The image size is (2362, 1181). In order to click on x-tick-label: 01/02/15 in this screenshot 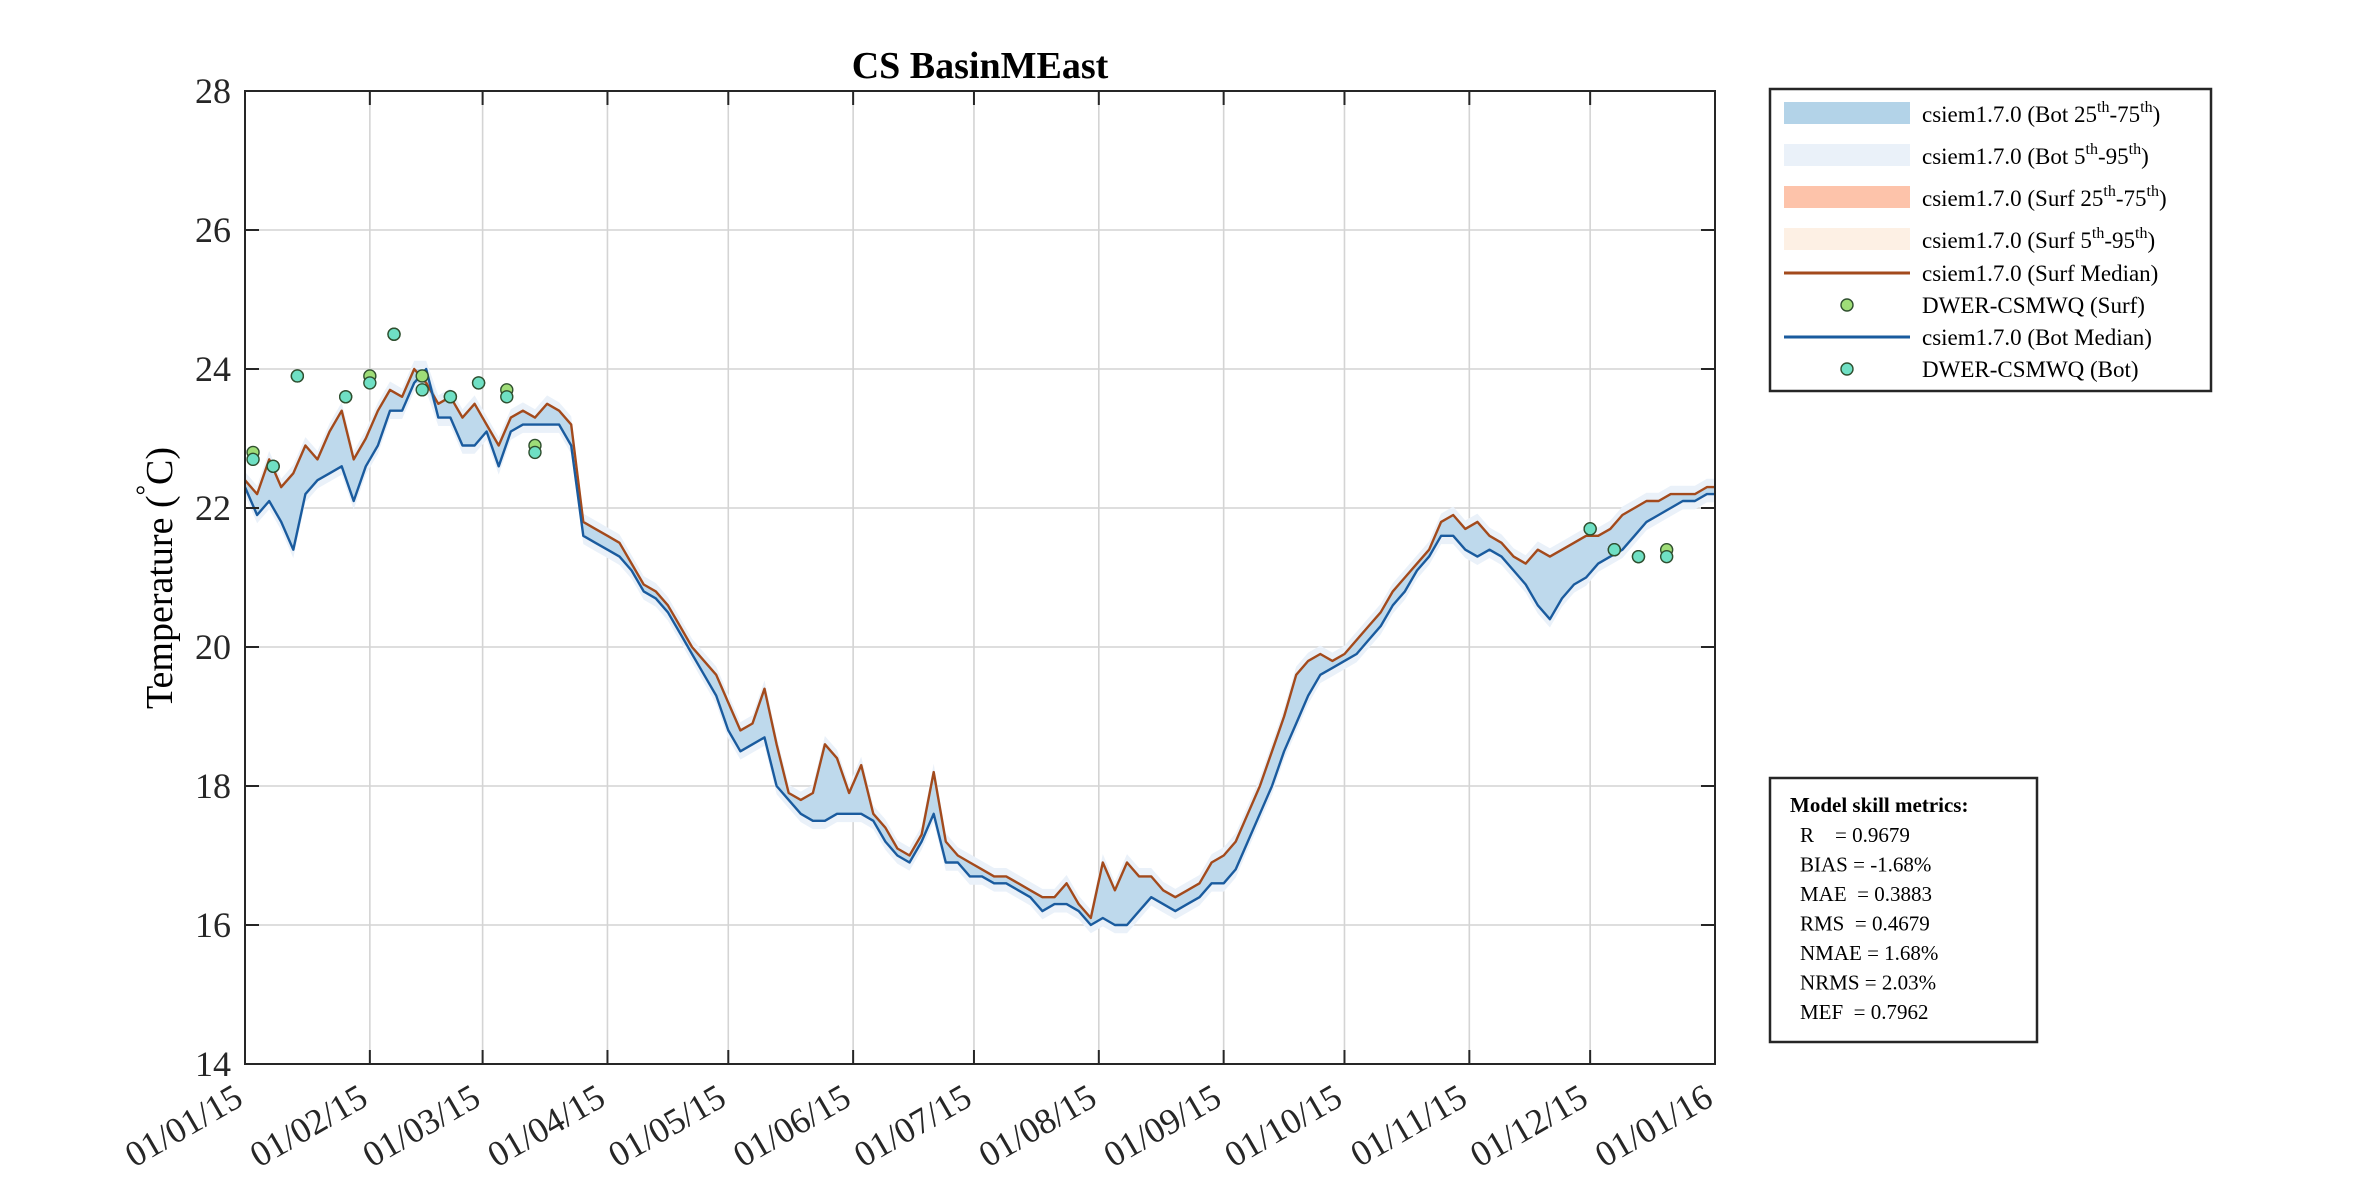, I will do `click(308, 1125)`.